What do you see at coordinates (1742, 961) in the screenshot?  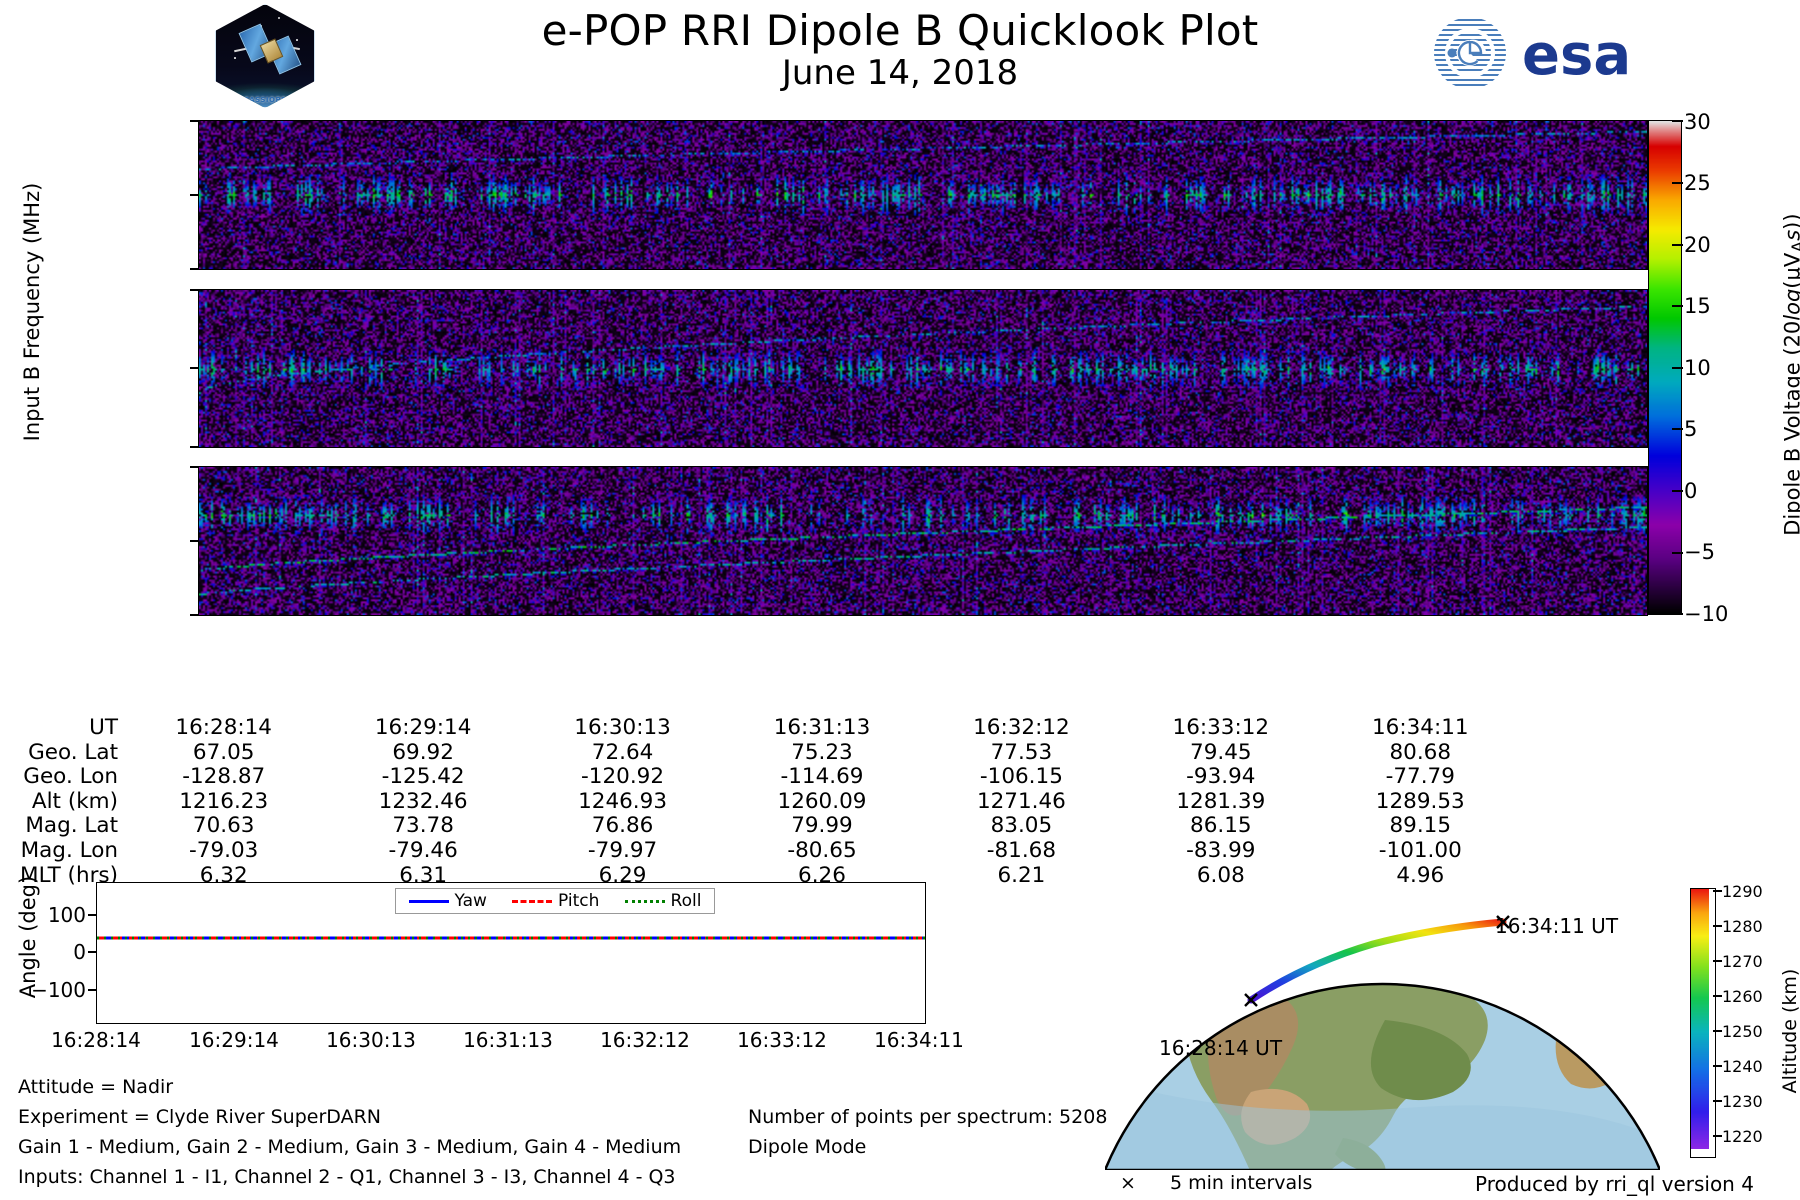 I see `altitude-tick-1270: 1270` at bounding box center [1742, 961].